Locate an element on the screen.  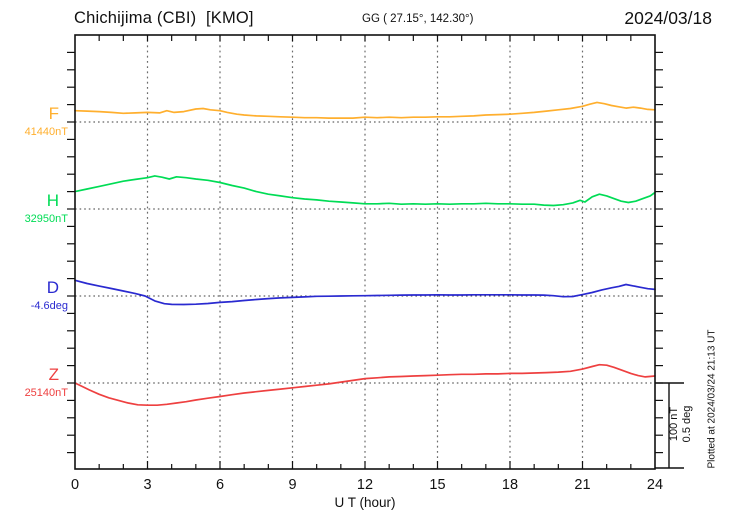
plot-date: 2024/03/18 is located at coordinates (668, 18).